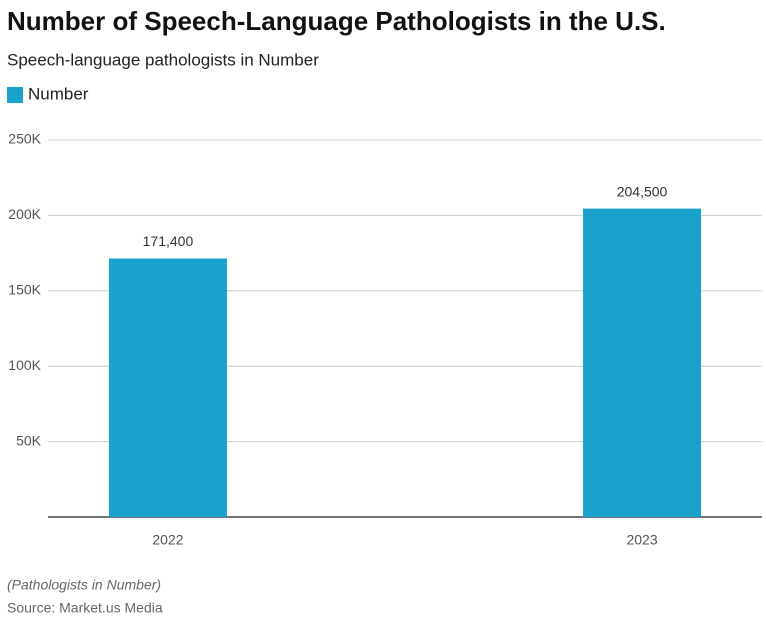 The image size is (766, 626). I want to click on data-label: 171,400, so click(168, 241).